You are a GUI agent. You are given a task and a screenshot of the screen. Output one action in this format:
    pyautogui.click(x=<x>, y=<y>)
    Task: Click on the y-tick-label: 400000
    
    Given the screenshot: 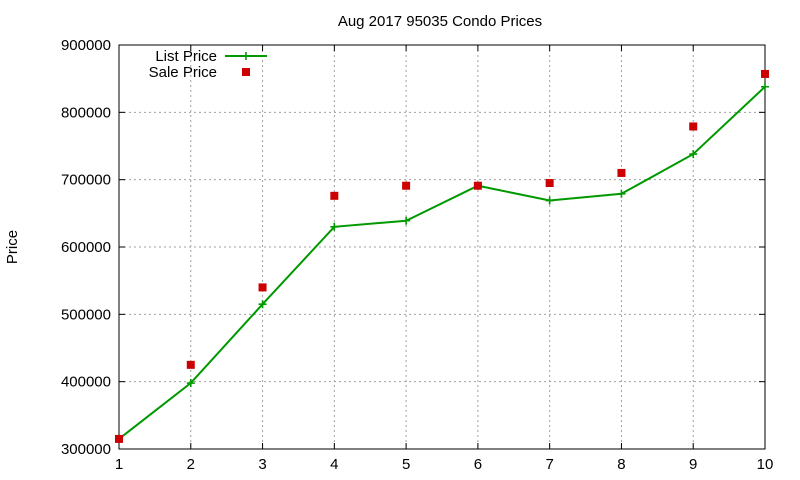 What is the action you would take?
    pyautogui.click(x=86, y=382)
    